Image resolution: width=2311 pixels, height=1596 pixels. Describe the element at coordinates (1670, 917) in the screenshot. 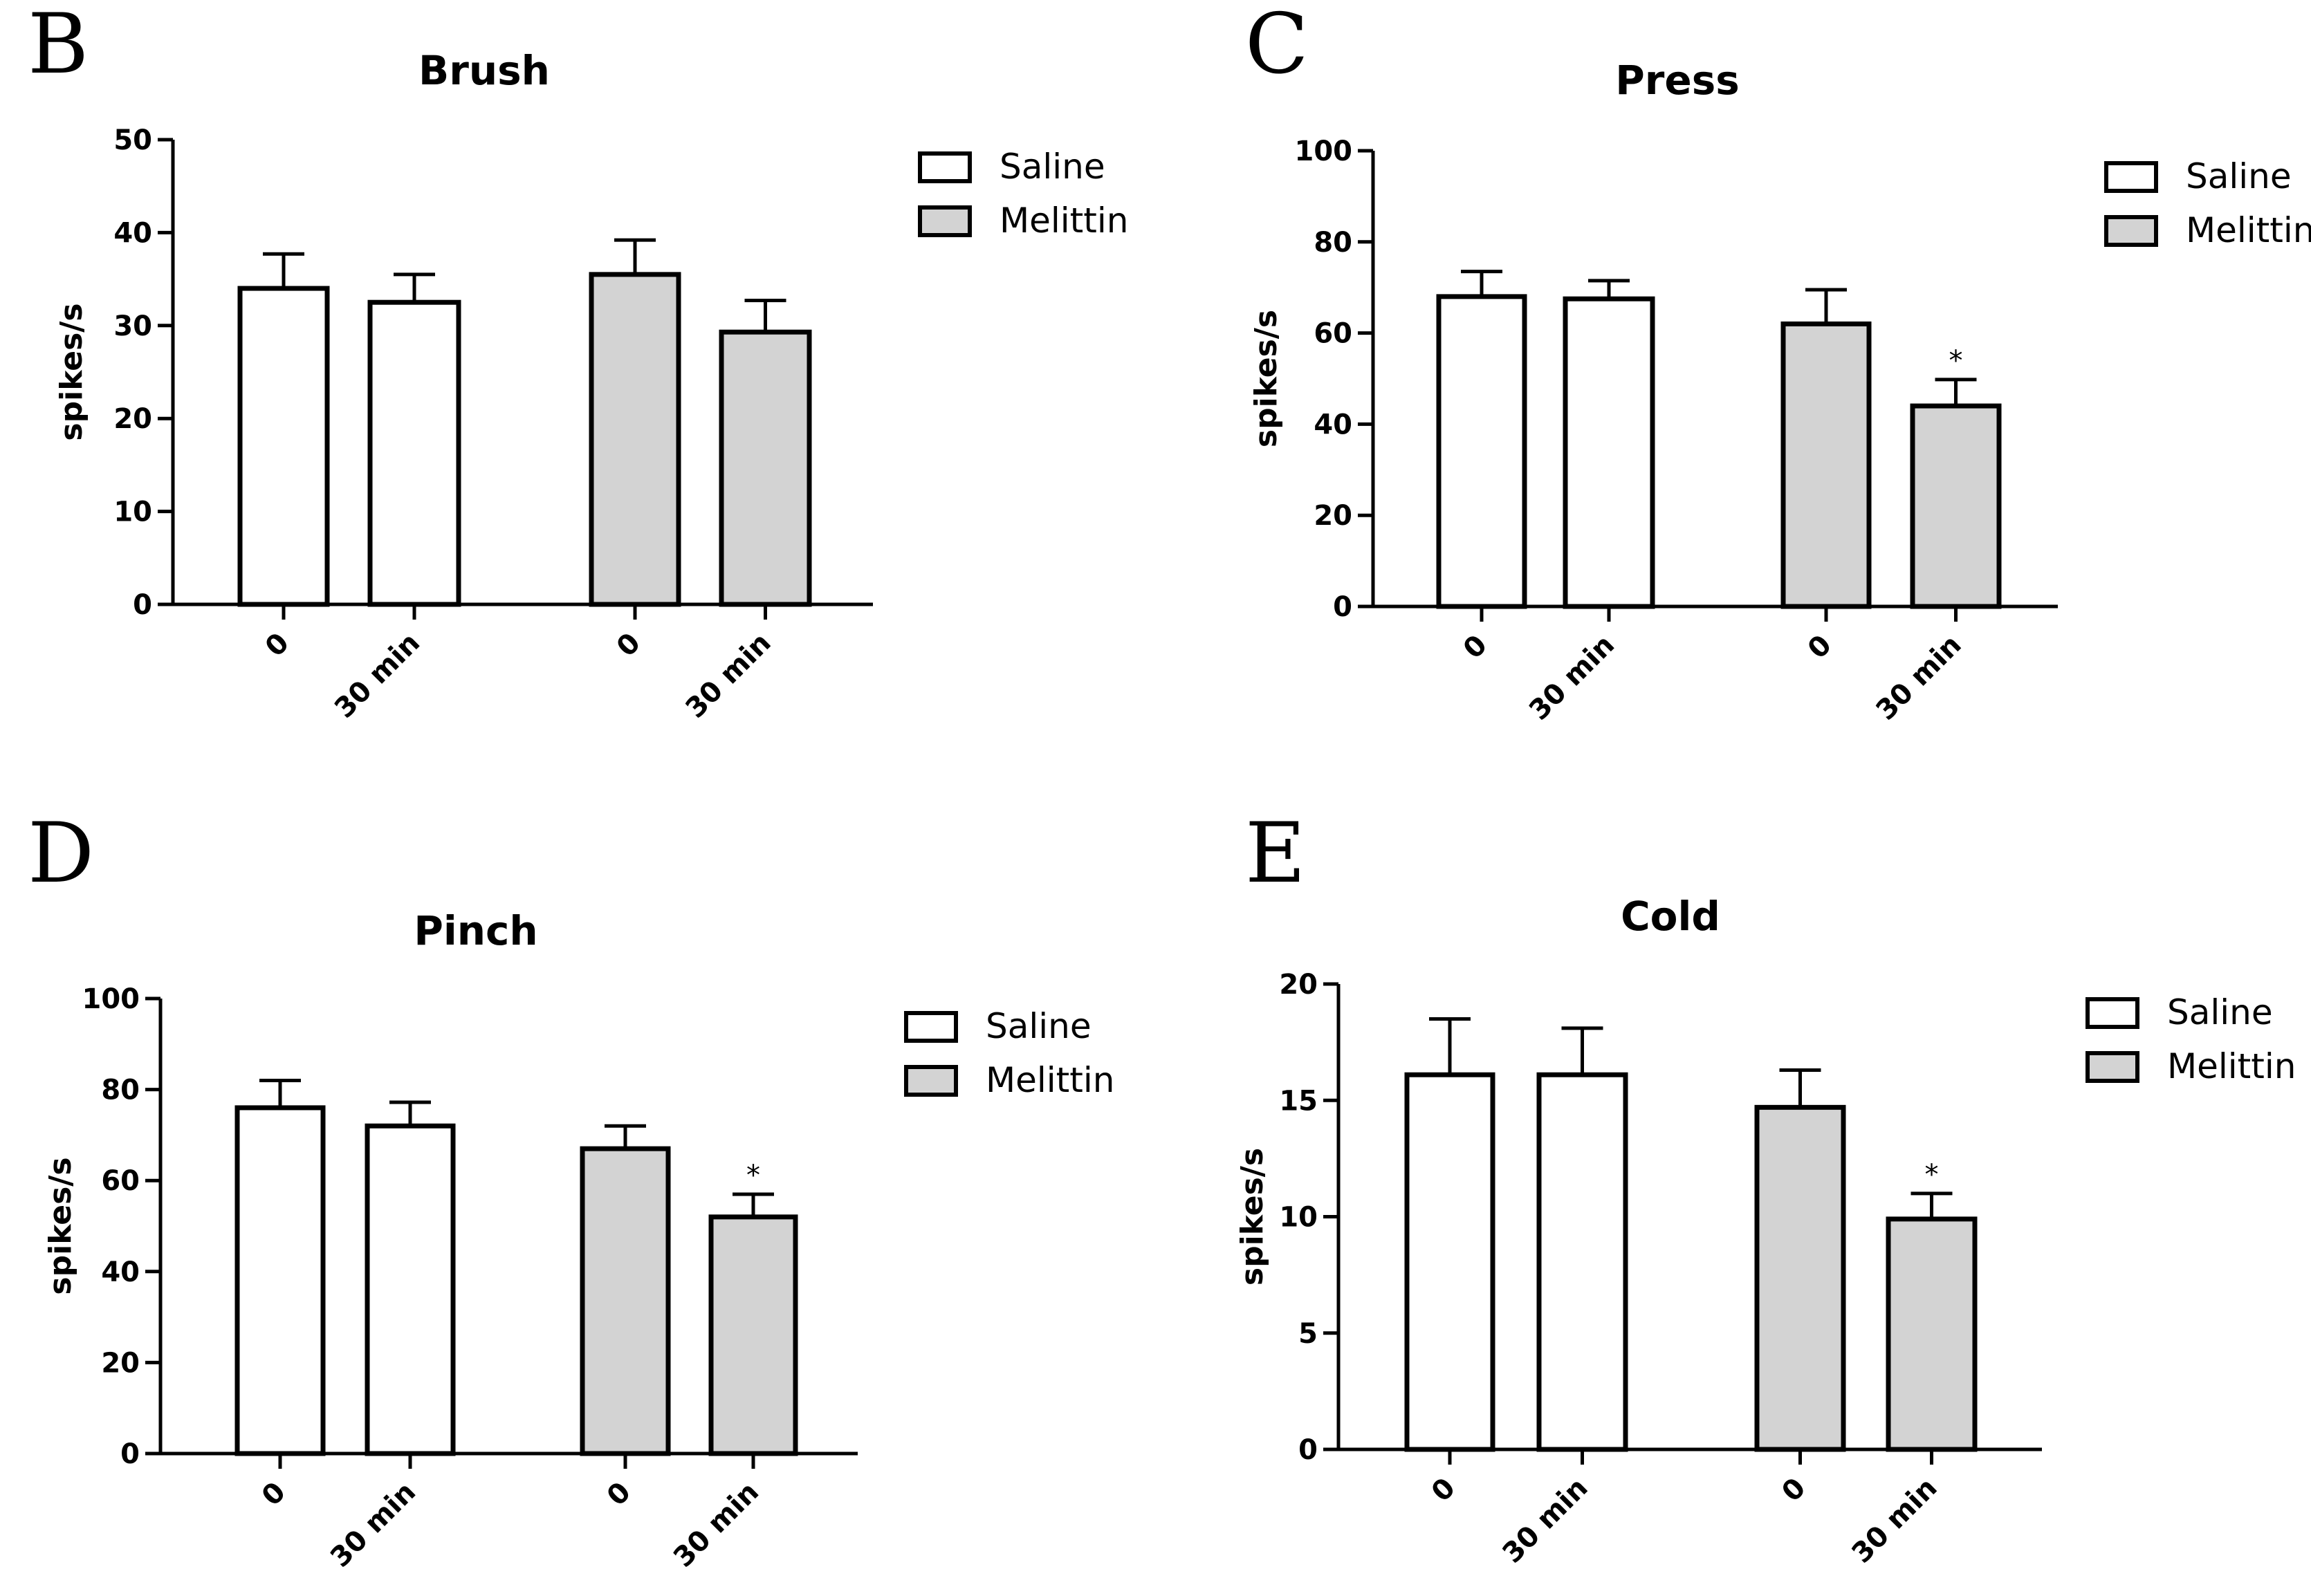

I see `chart-title: Cold` at that location.